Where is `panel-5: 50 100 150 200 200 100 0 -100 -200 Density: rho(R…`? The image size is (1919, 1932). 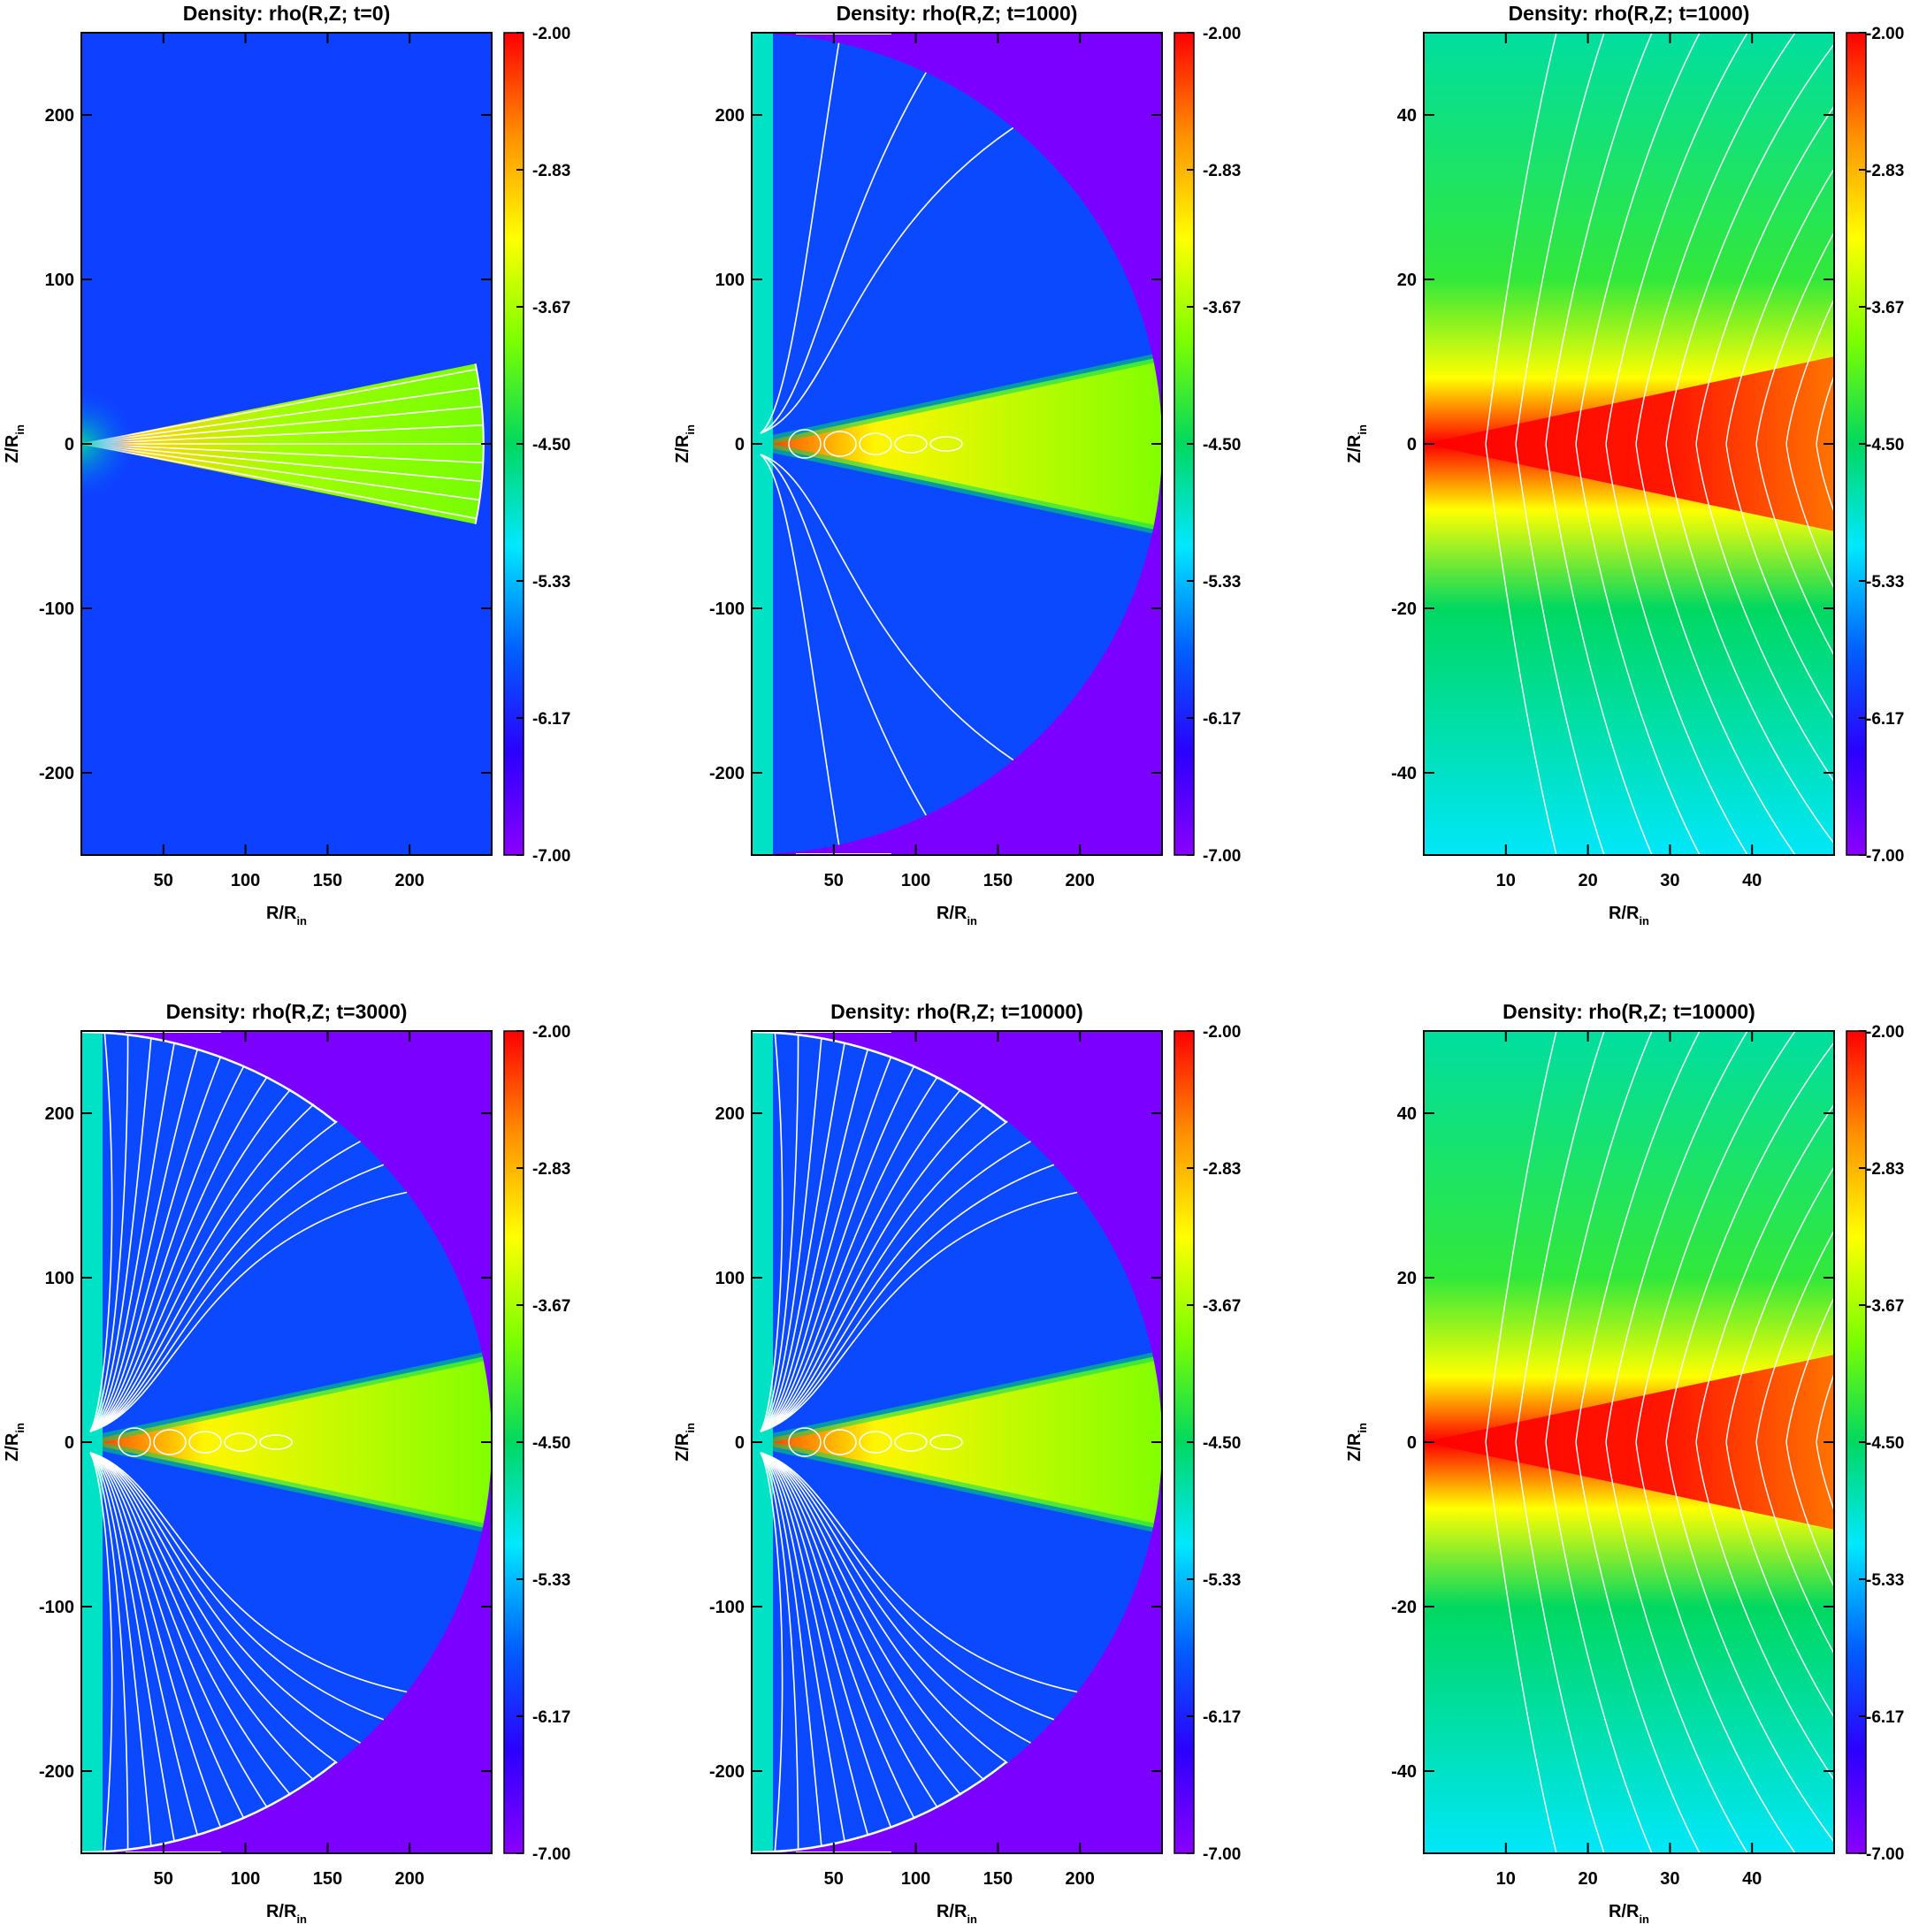 panel-5: 50 100 150 200 200 100 0 -100 -200 Density: rho(R… is located at coordinates (957, 1463).